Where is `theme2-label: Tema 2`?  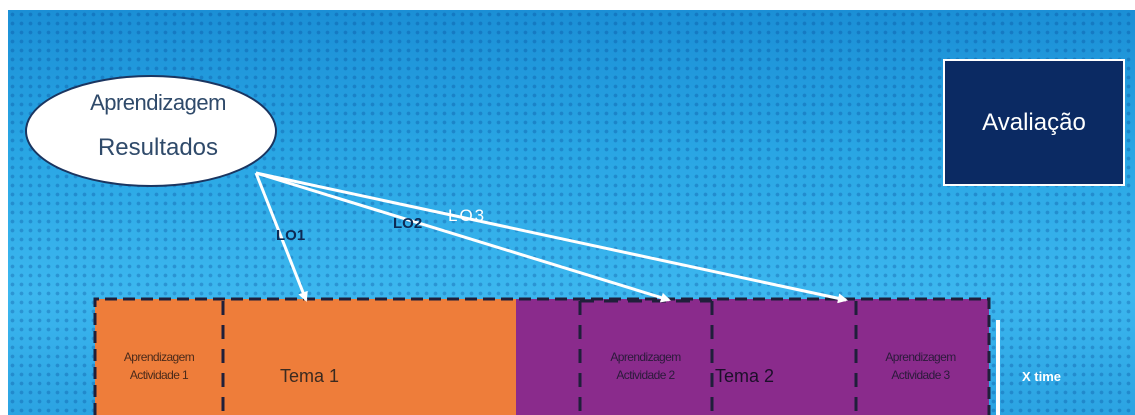 theme2-label: Tema 2 is located at coordinates (745, 376).